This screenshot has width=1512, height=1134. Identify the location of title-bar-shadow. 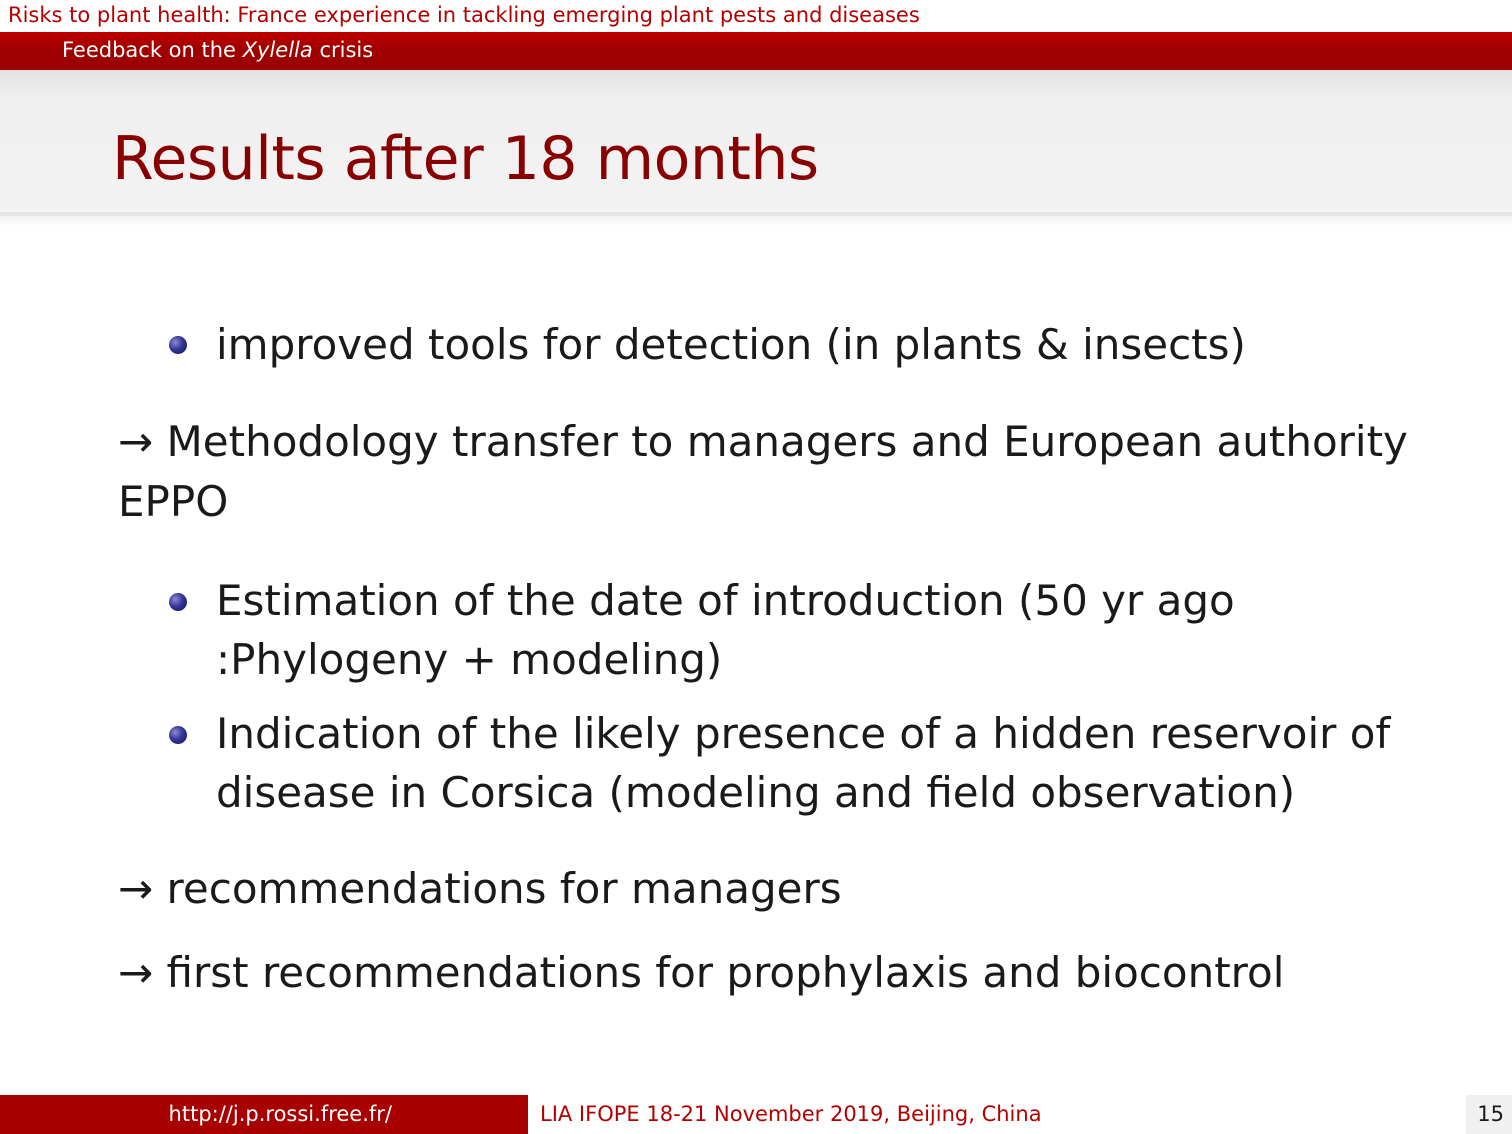
(756, 219).